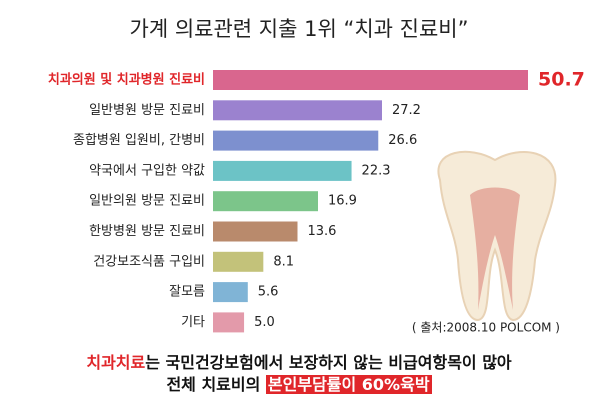 The height and width of the screenshot is (410, 598). I want to click on footer-line: 전체 치료비의 본인부담률이 60%육박, so click(299, 385).